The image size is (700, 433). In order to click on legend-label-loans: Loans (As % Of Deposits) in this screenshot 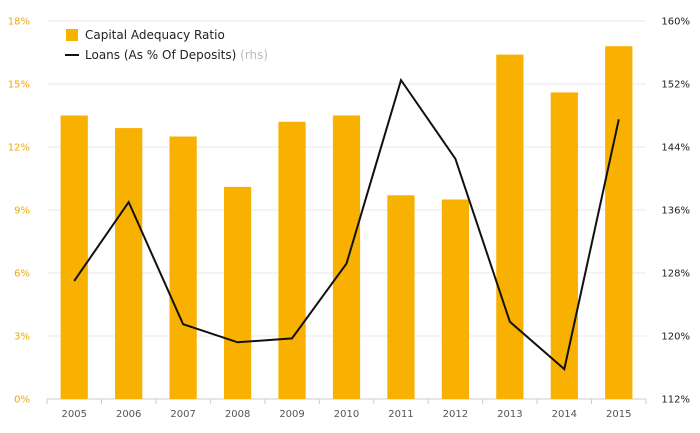, I will do `click(160, 55)`.